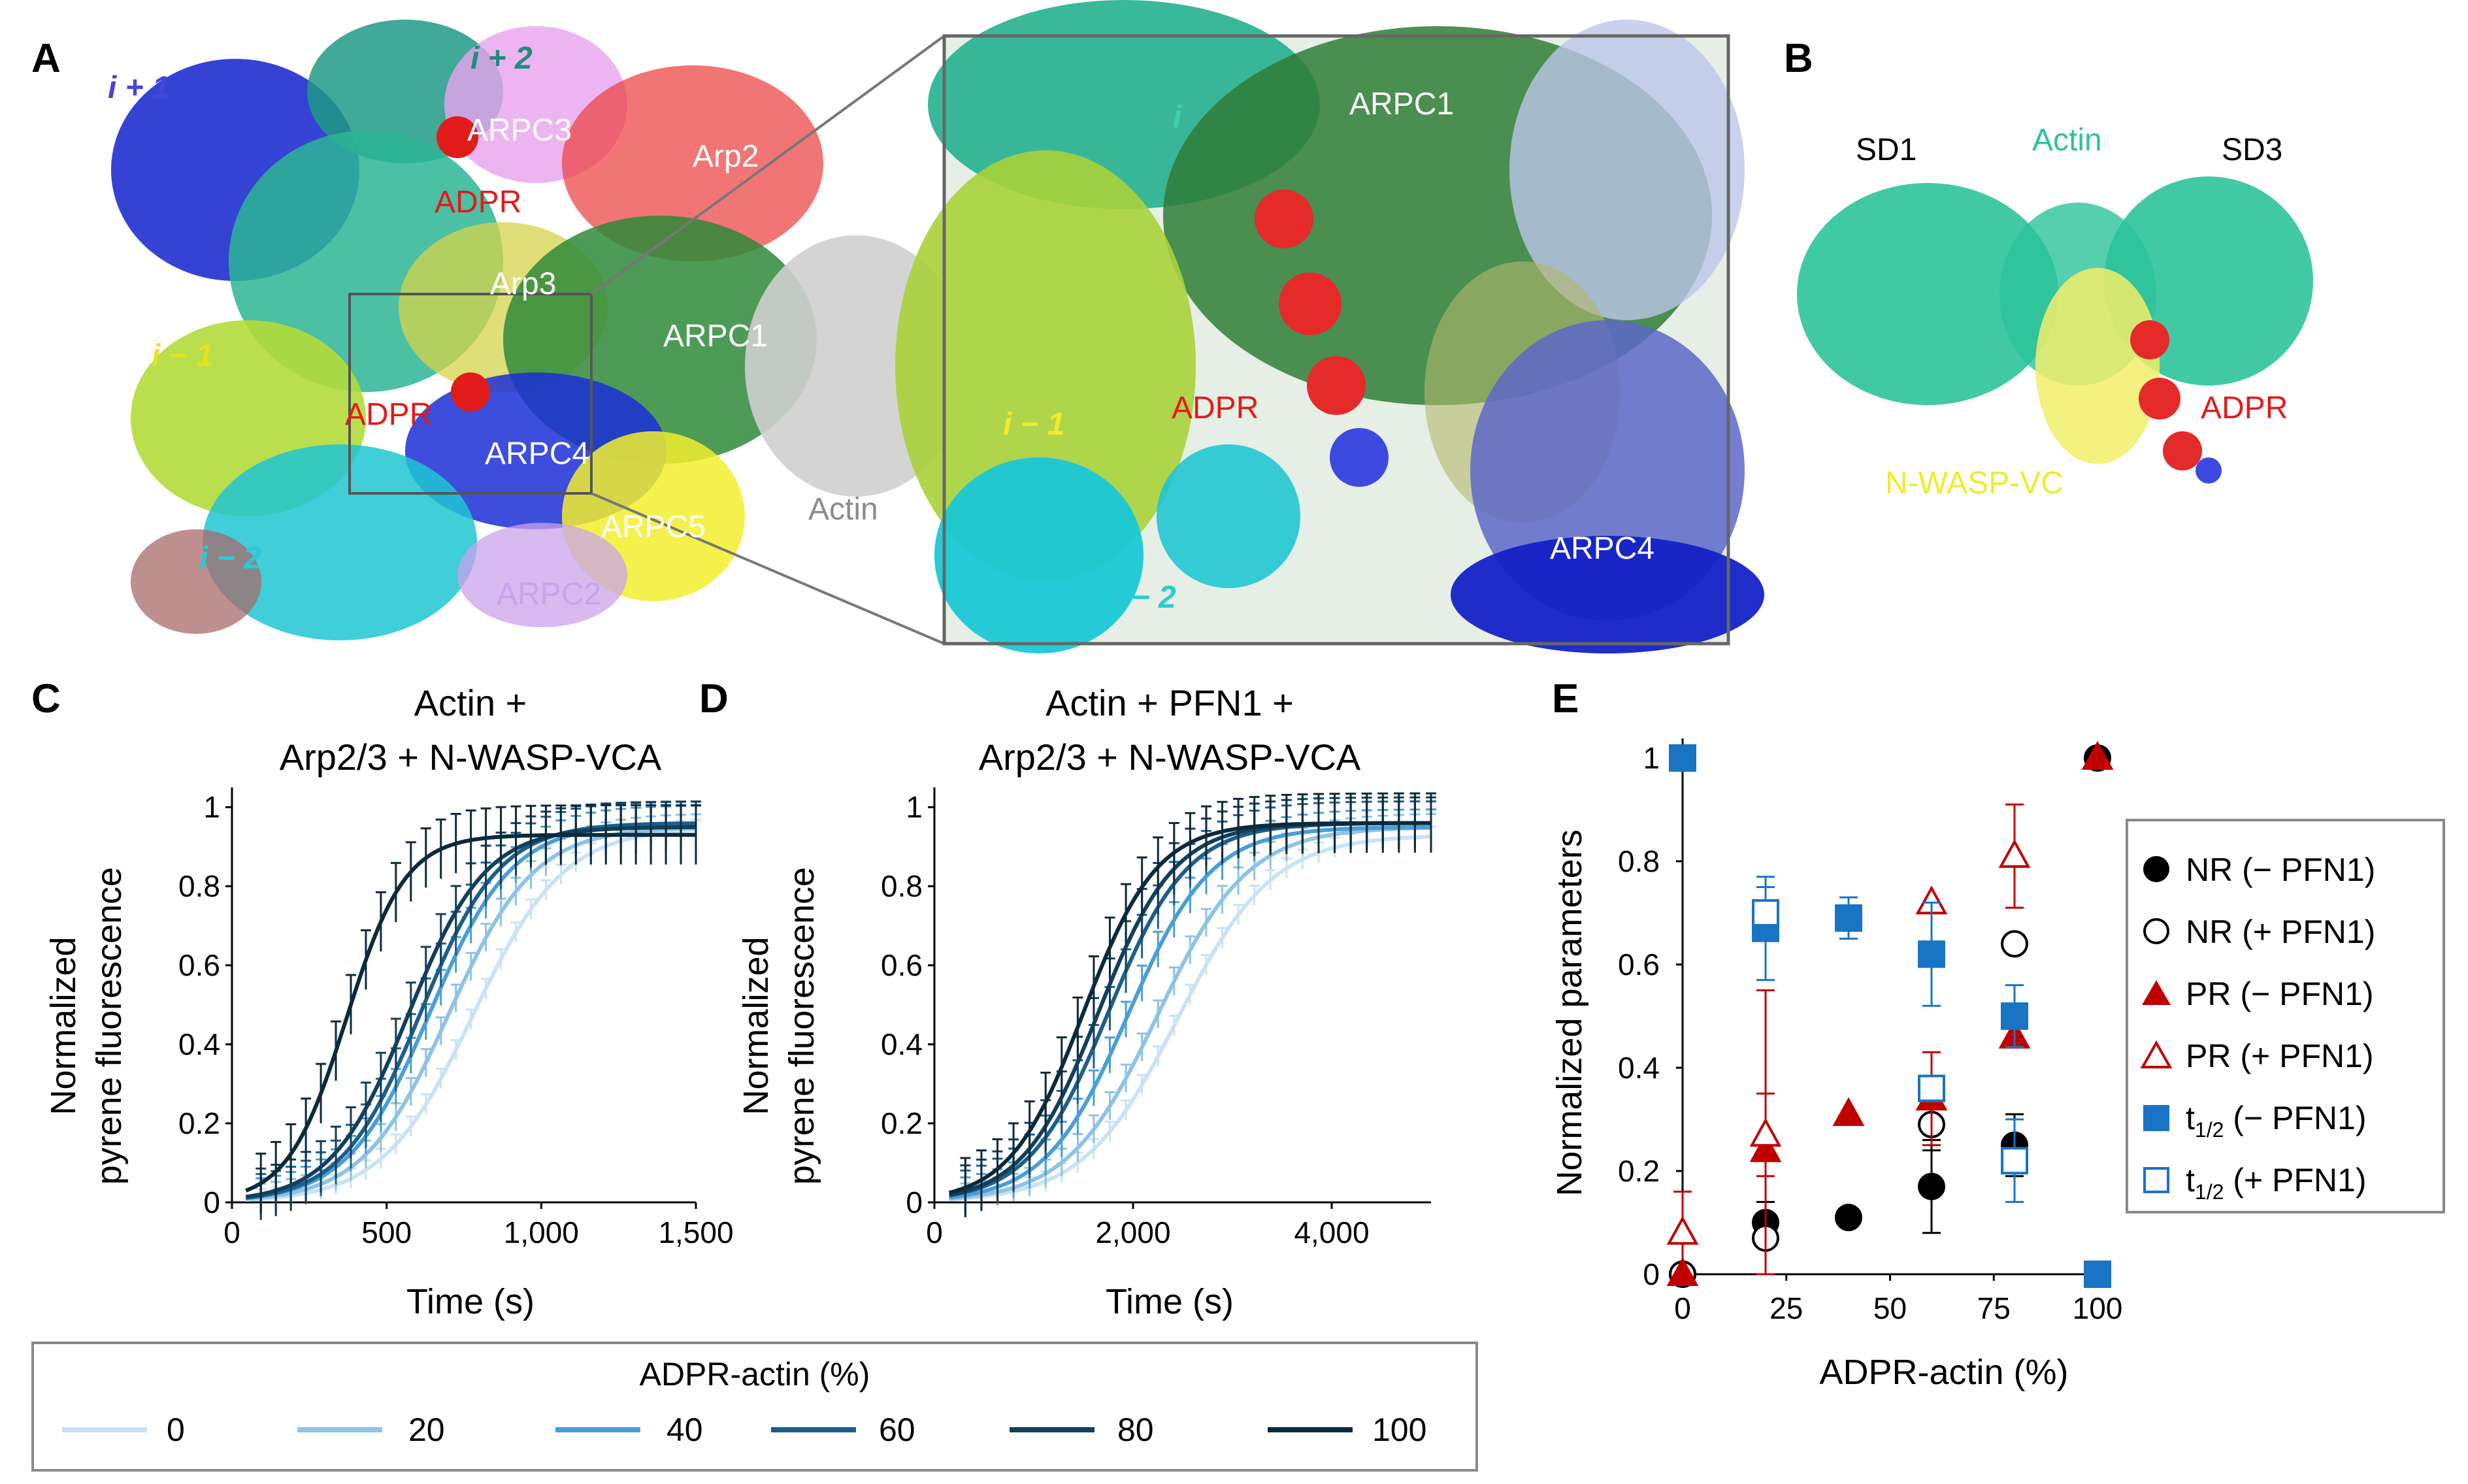 The image size is (2468, 1484). Describe the element at coordinates (549, 594) in the screenshot. I see `label-arpc2: ARPC2` at that location.